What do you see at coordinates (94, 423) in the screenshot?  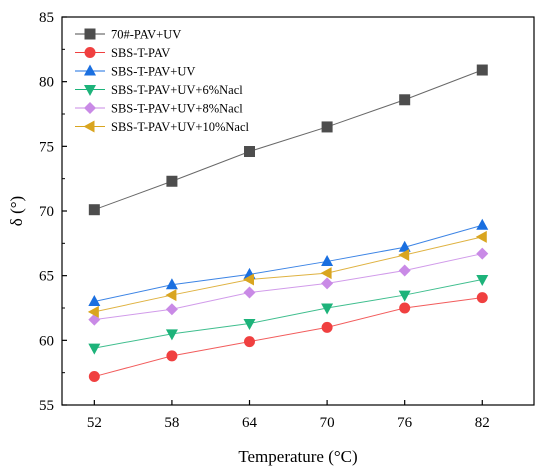 I see `x-tick-label: 52` at bounding box center [94, 423].